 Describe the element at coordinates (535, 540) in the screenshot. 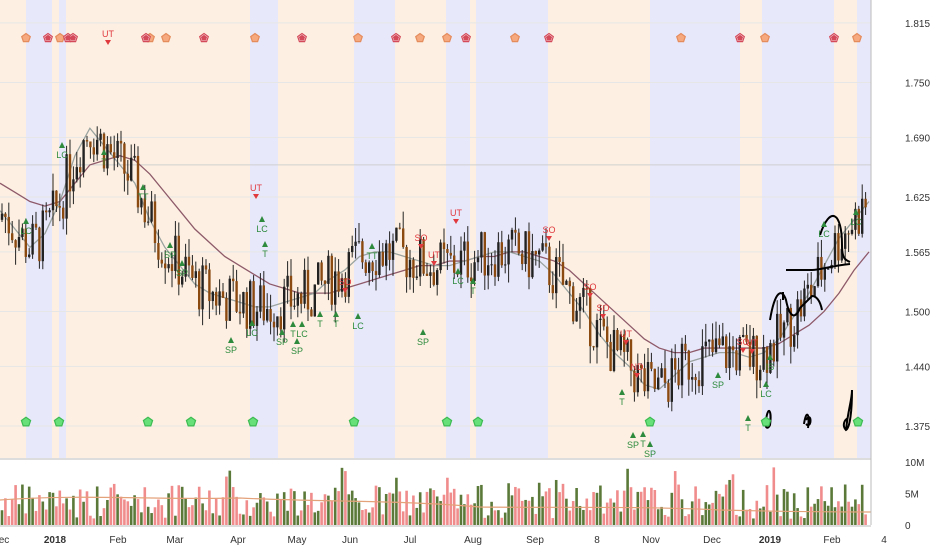

I see `time-tick-9: Sep` at that location.